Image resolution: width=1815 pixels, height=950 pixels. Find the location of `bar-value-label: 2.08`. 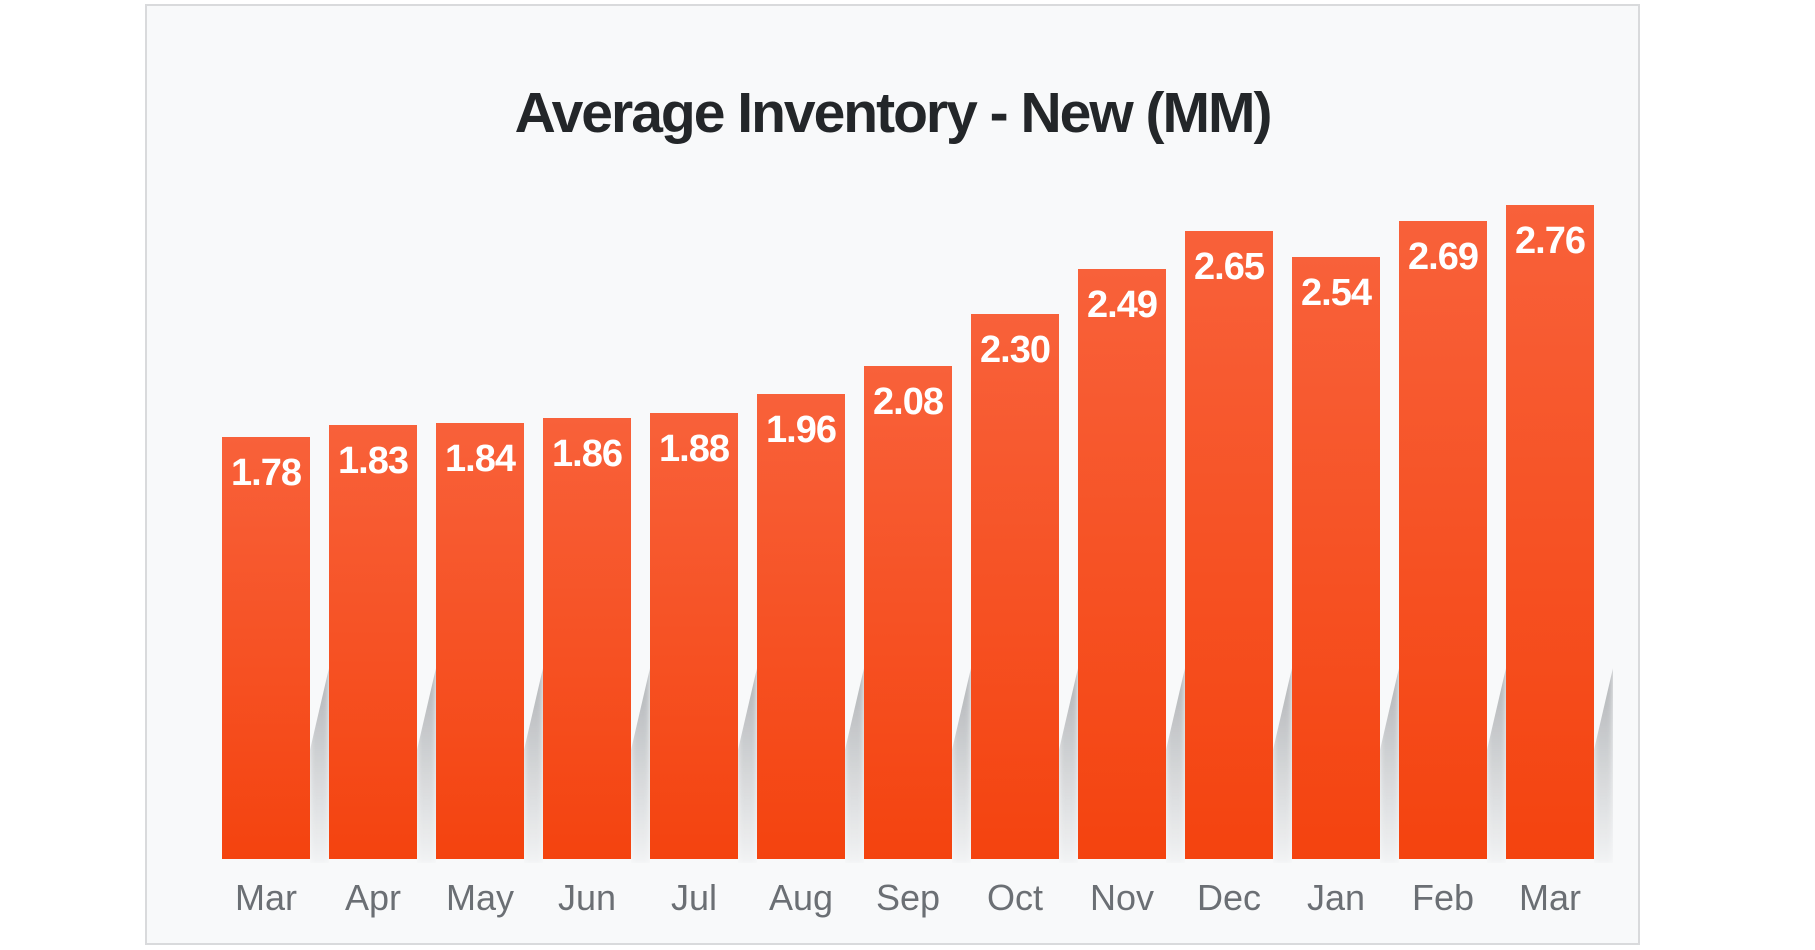

bar-value-label: 2.08 is located at coordinates (908, 402).